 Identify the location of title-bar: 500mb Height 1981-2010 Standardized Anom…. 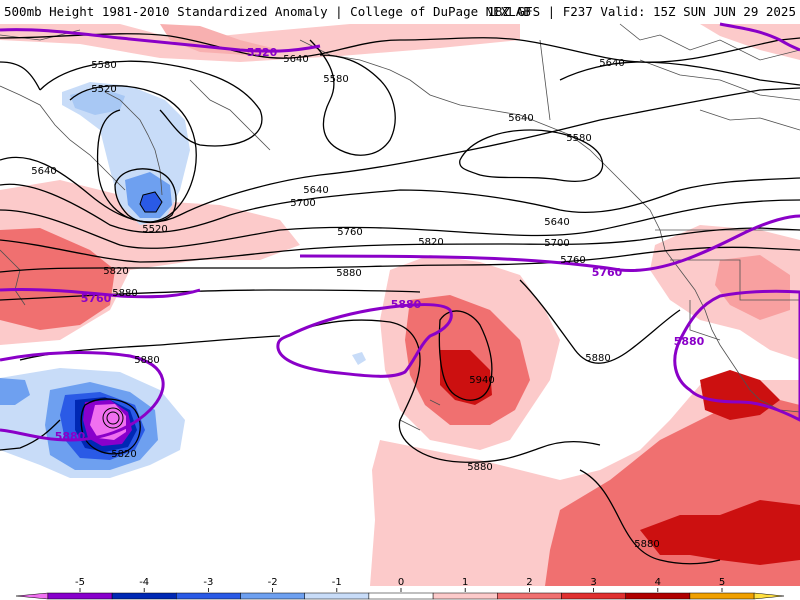
(400, 11).